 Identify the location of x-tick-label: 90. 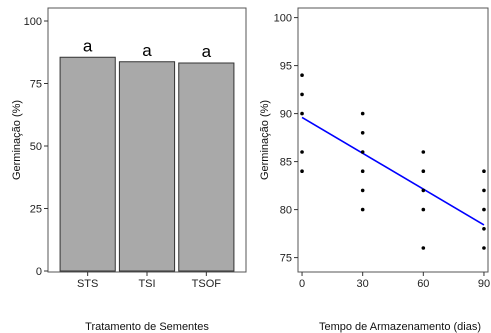
(484, 284).